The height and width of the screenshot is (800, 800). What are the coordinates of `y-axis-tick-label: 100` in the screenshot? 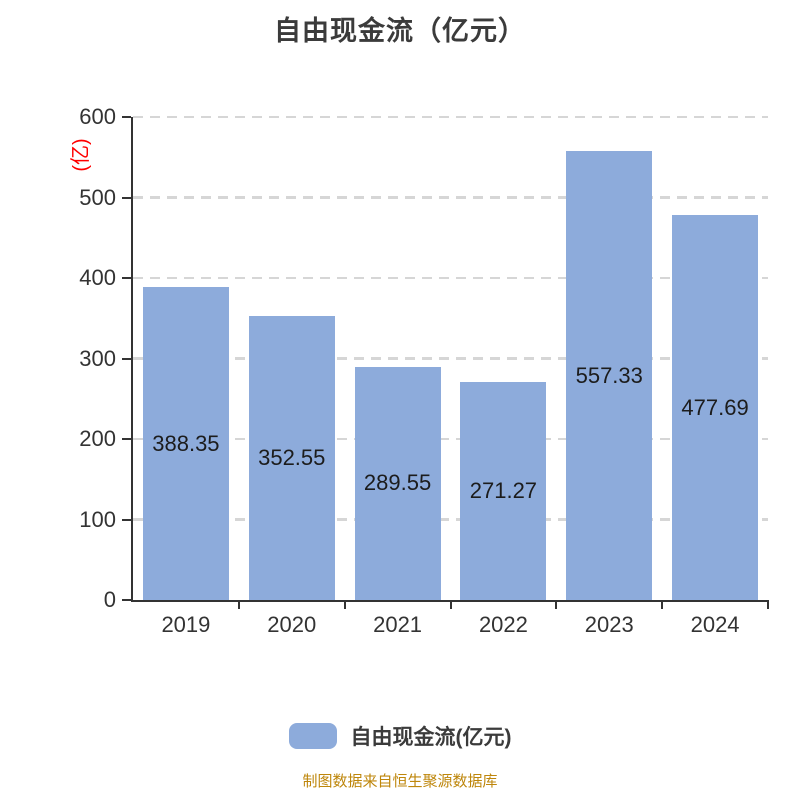 It's located at (97, 519).